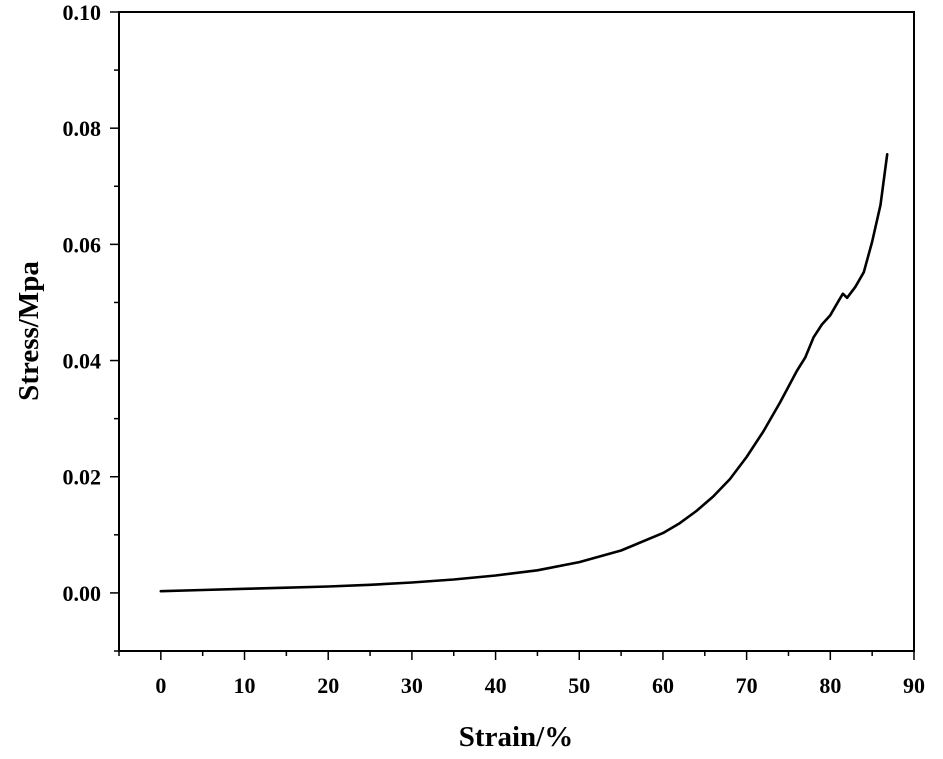 This screenshot has width=943, height=759. Describe the element at coordinates (579, 685) in the screenshot. I see `x-tick-label: 50` at that location.